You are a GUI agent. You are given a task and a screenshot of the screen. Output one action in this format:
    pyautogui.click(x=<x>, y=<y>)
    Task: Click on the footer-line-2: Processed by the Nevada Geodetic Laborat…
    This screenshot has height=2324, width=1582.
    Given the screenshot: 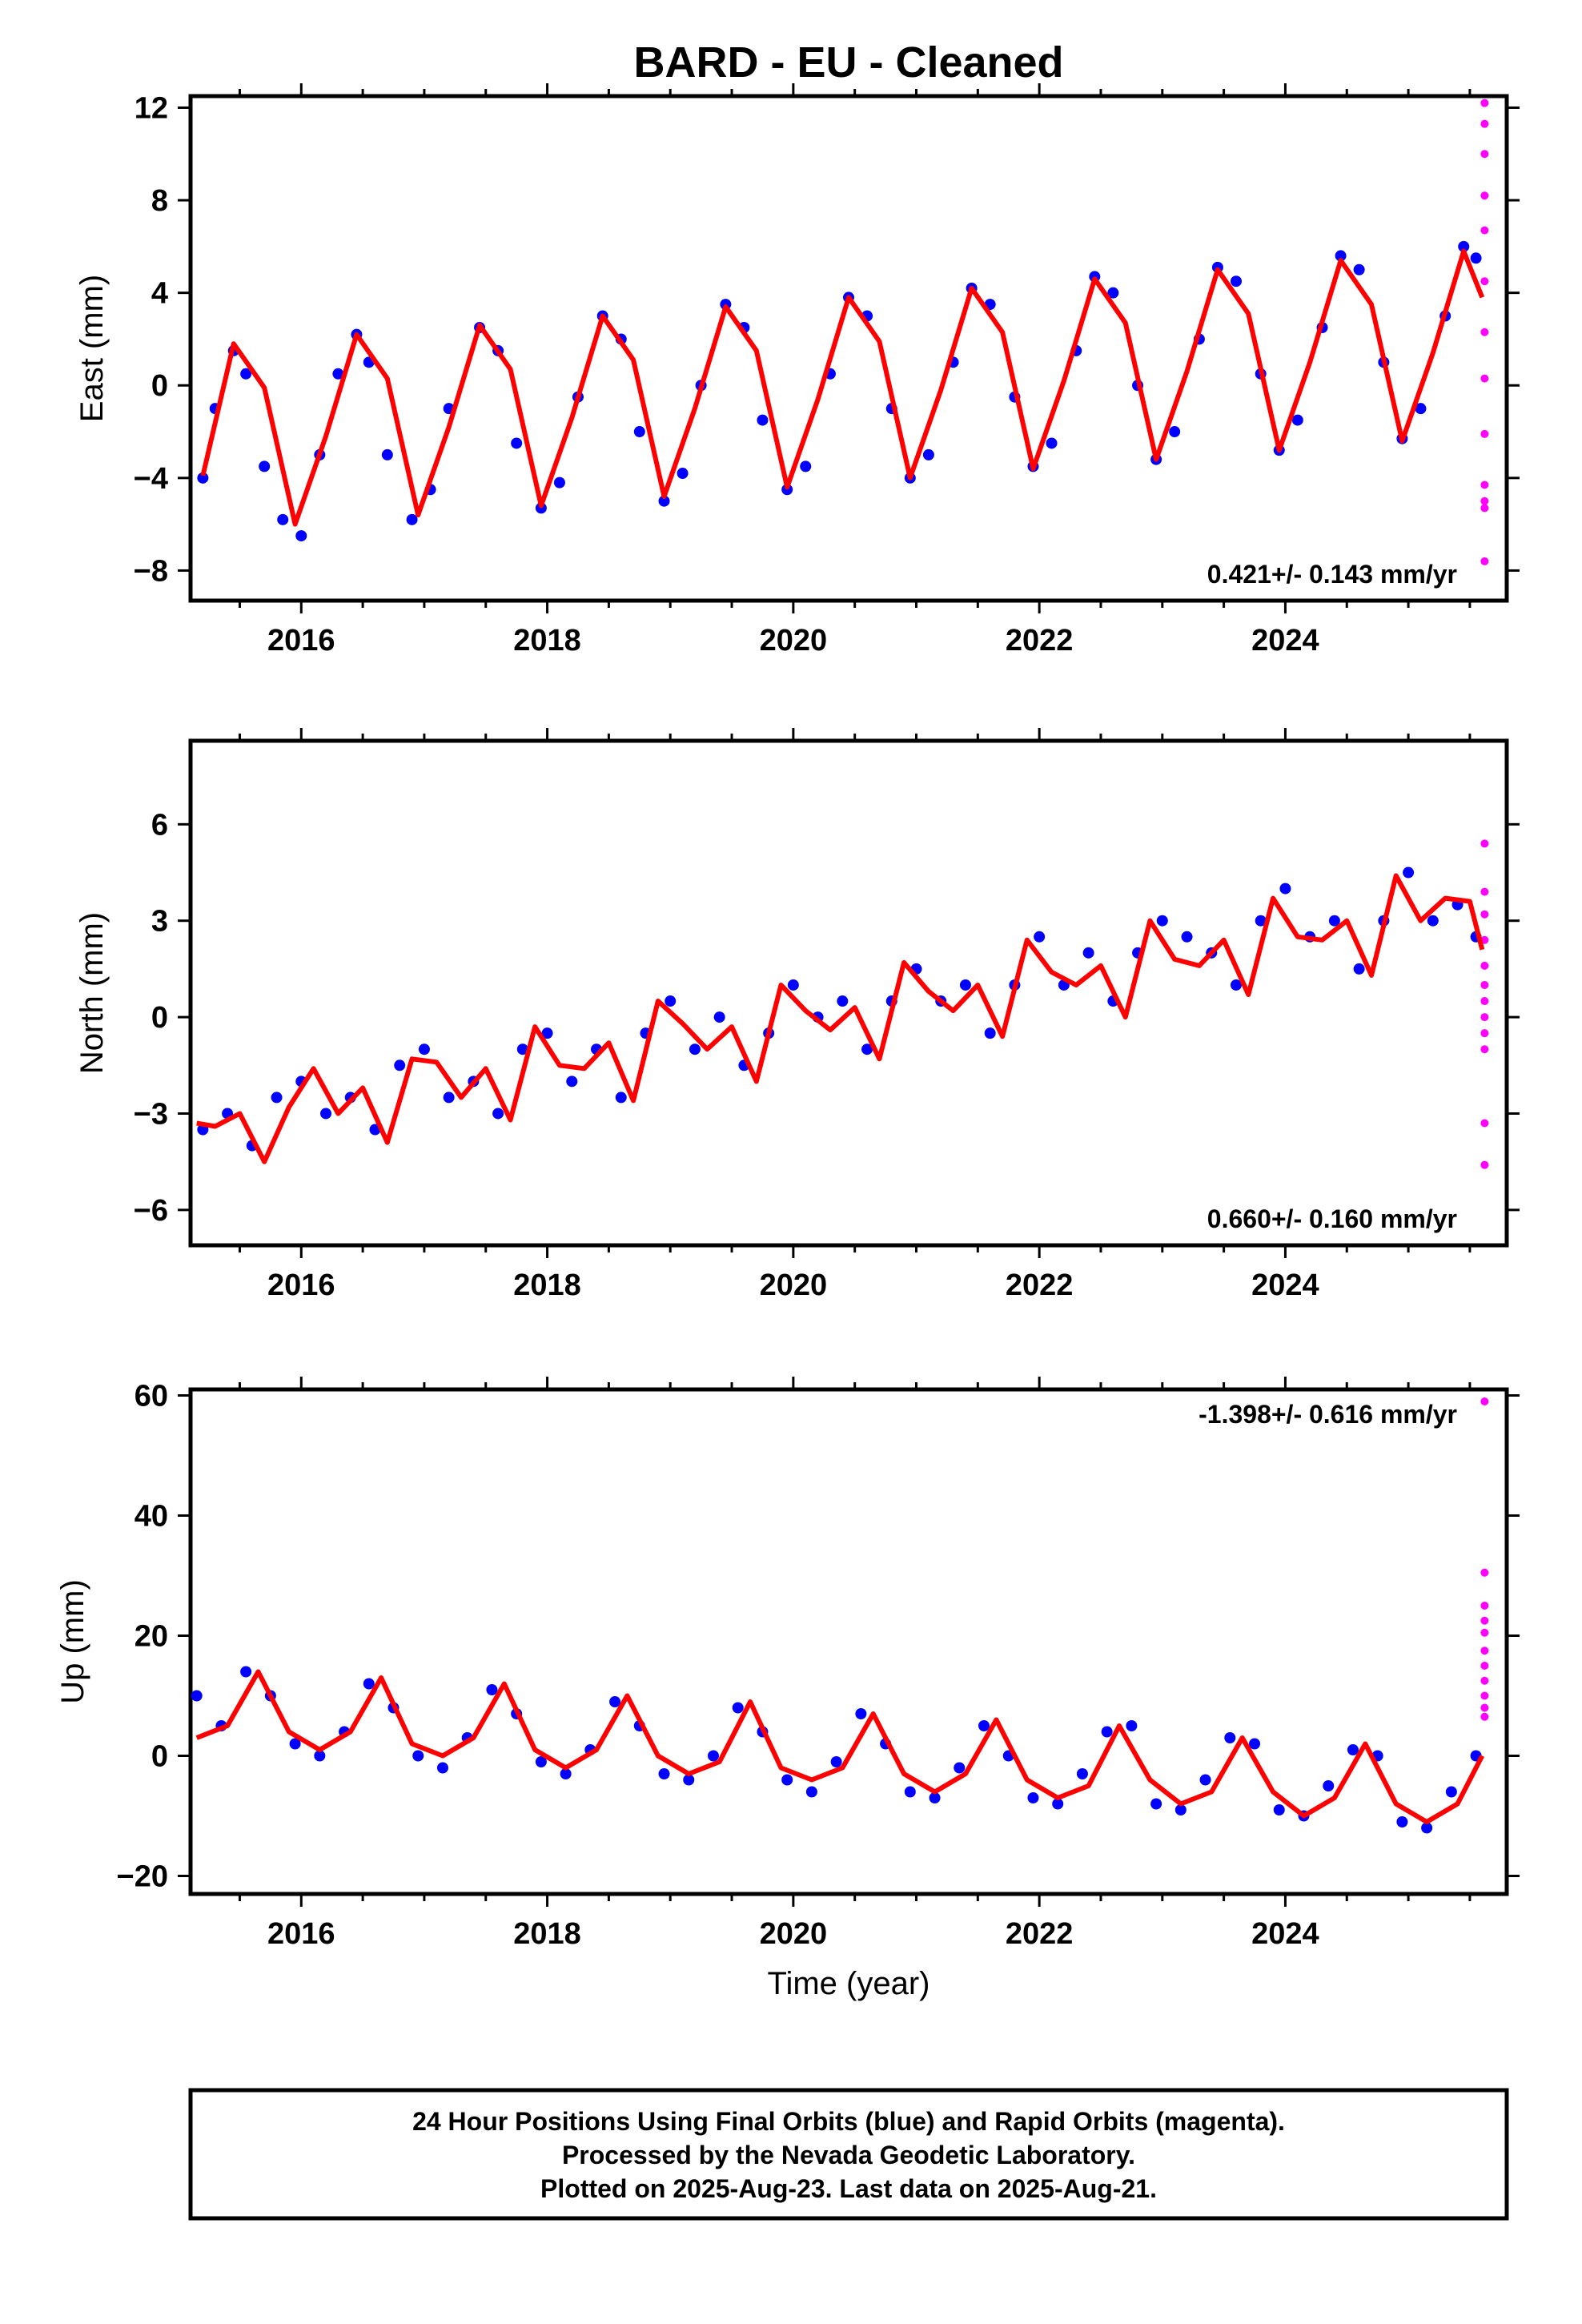 What is the action you would take?
    pyautogui.click(x=848, y=2155)
    